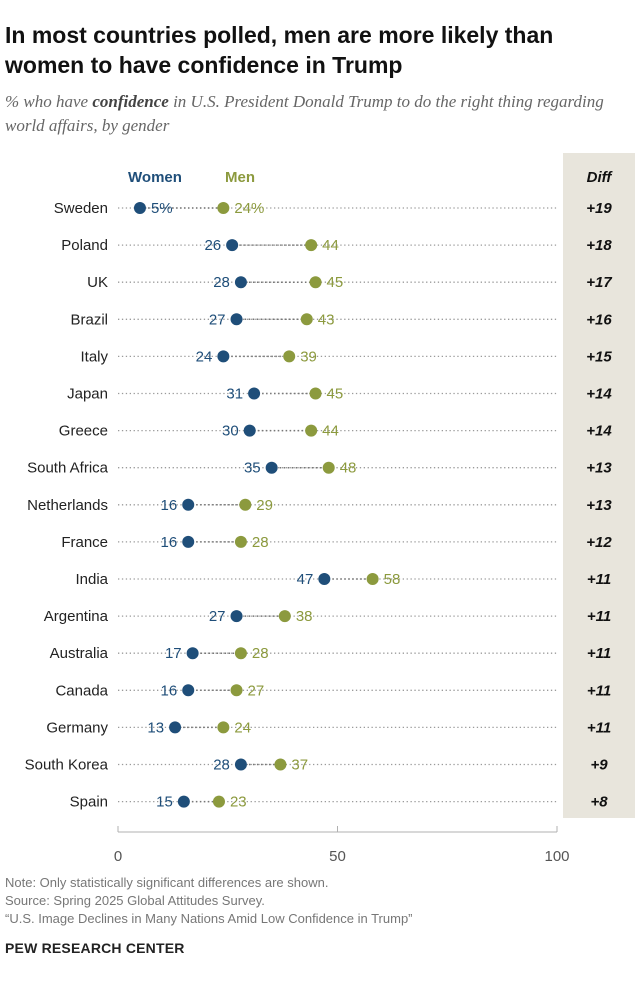  What do you see at coordinates (89, 802) in the screenshot?
I see `country-label: Spain` at bounding box center [89, 802].